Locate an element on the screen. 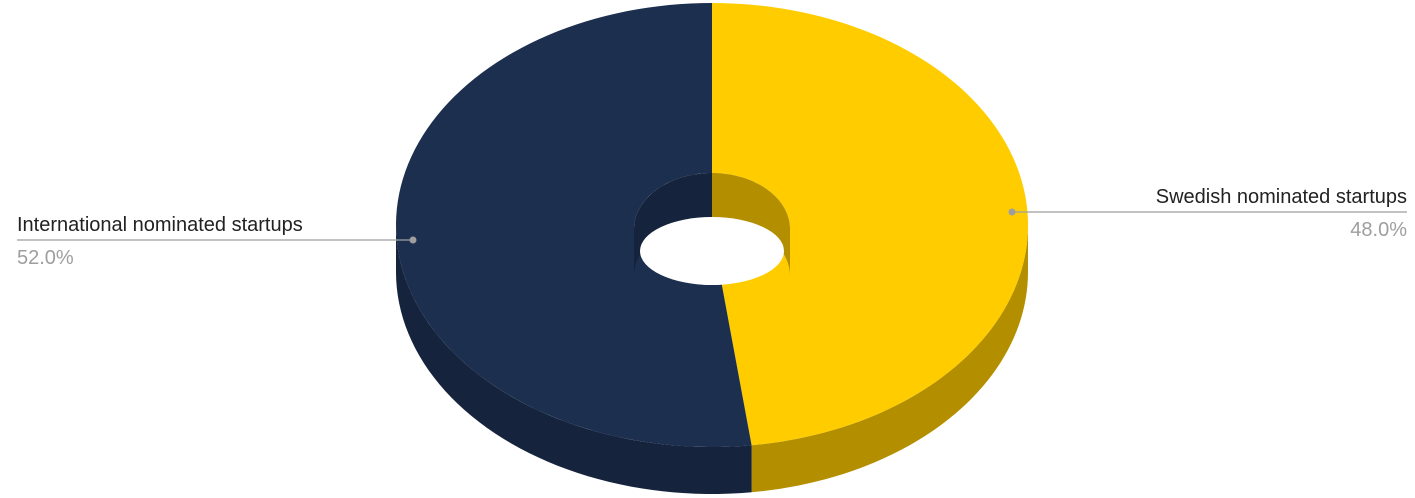 This screenshot has height=498, width=1415. slice-percent-international-nominated-startups: 52.0% is located at coordinates (45, 258).